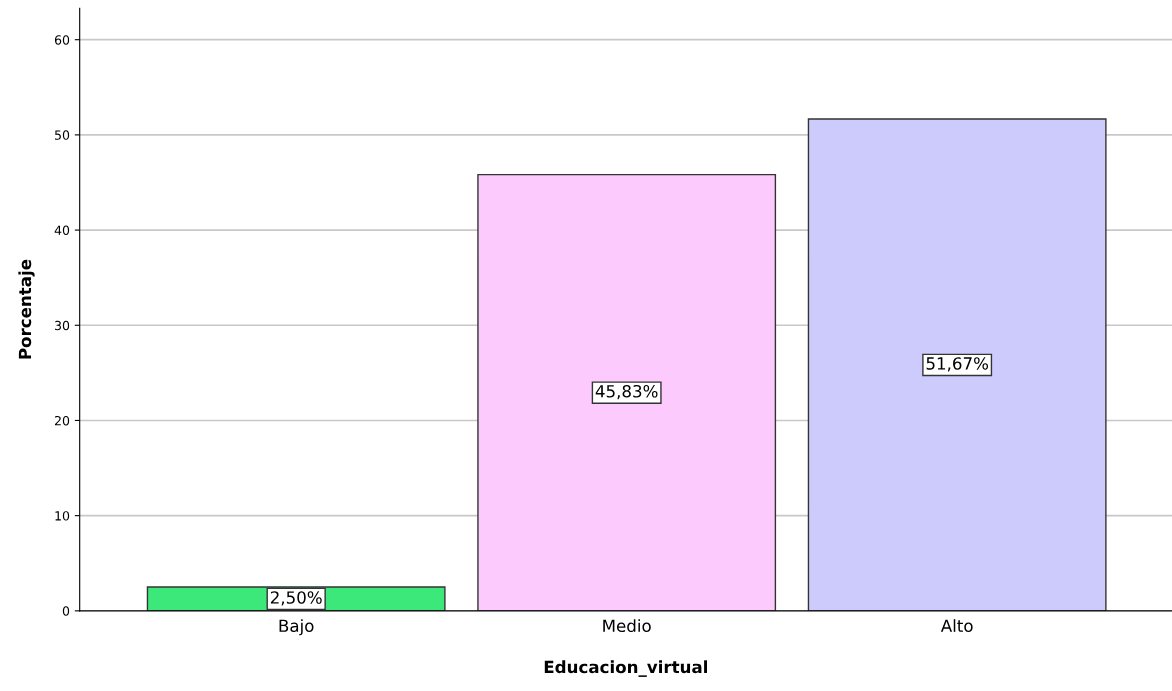 The image size is (1172, 691). Describe the element at coordinates (62, 516) in the screenshot. I see `y-tick-label: 10` at that location.